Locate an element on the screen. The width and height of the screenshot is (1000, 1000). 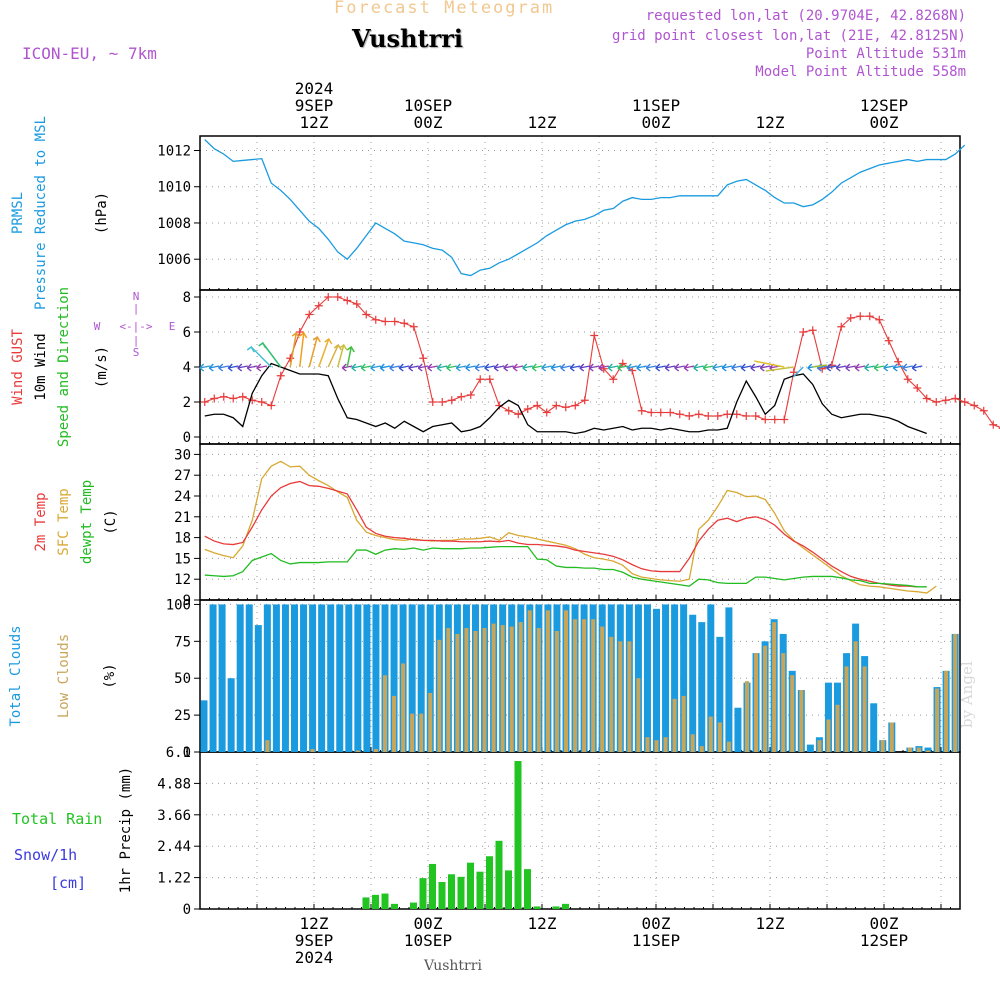
model-altitude: Model Point Altitude 558m is located at coordinates (860, 72).